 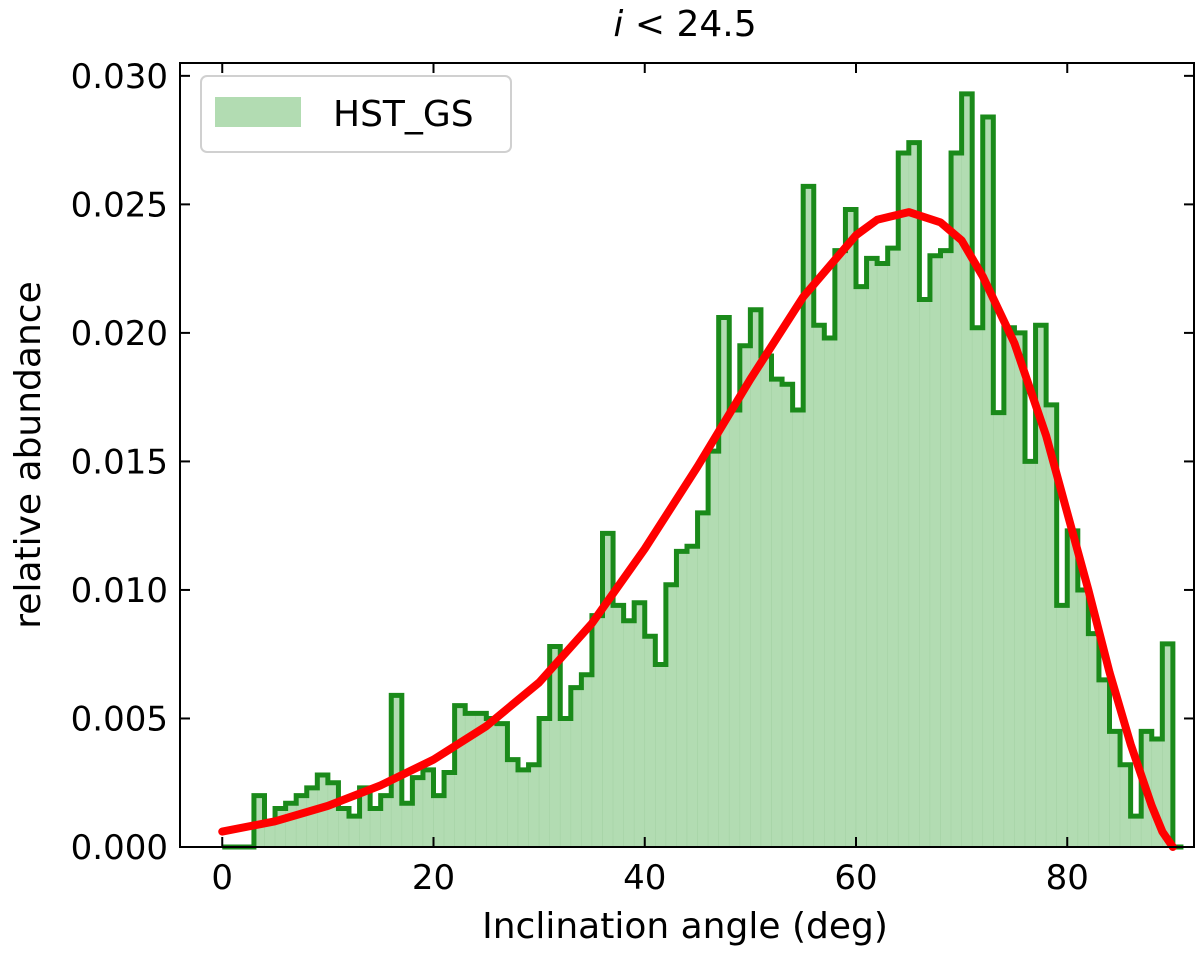 What do you see at coordinates (119, 77) in the screenshot?
I see `y-tick-label: 0.030` at bounding box center [119, 77].